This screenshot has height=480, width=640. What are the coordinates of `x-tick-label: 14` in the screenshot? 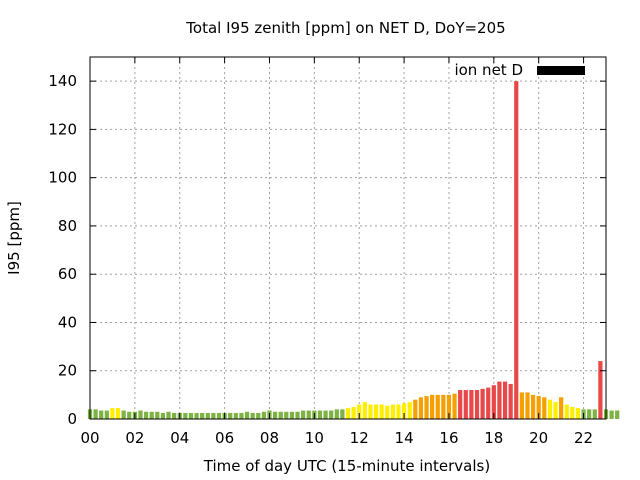 It's located at (404, 438).